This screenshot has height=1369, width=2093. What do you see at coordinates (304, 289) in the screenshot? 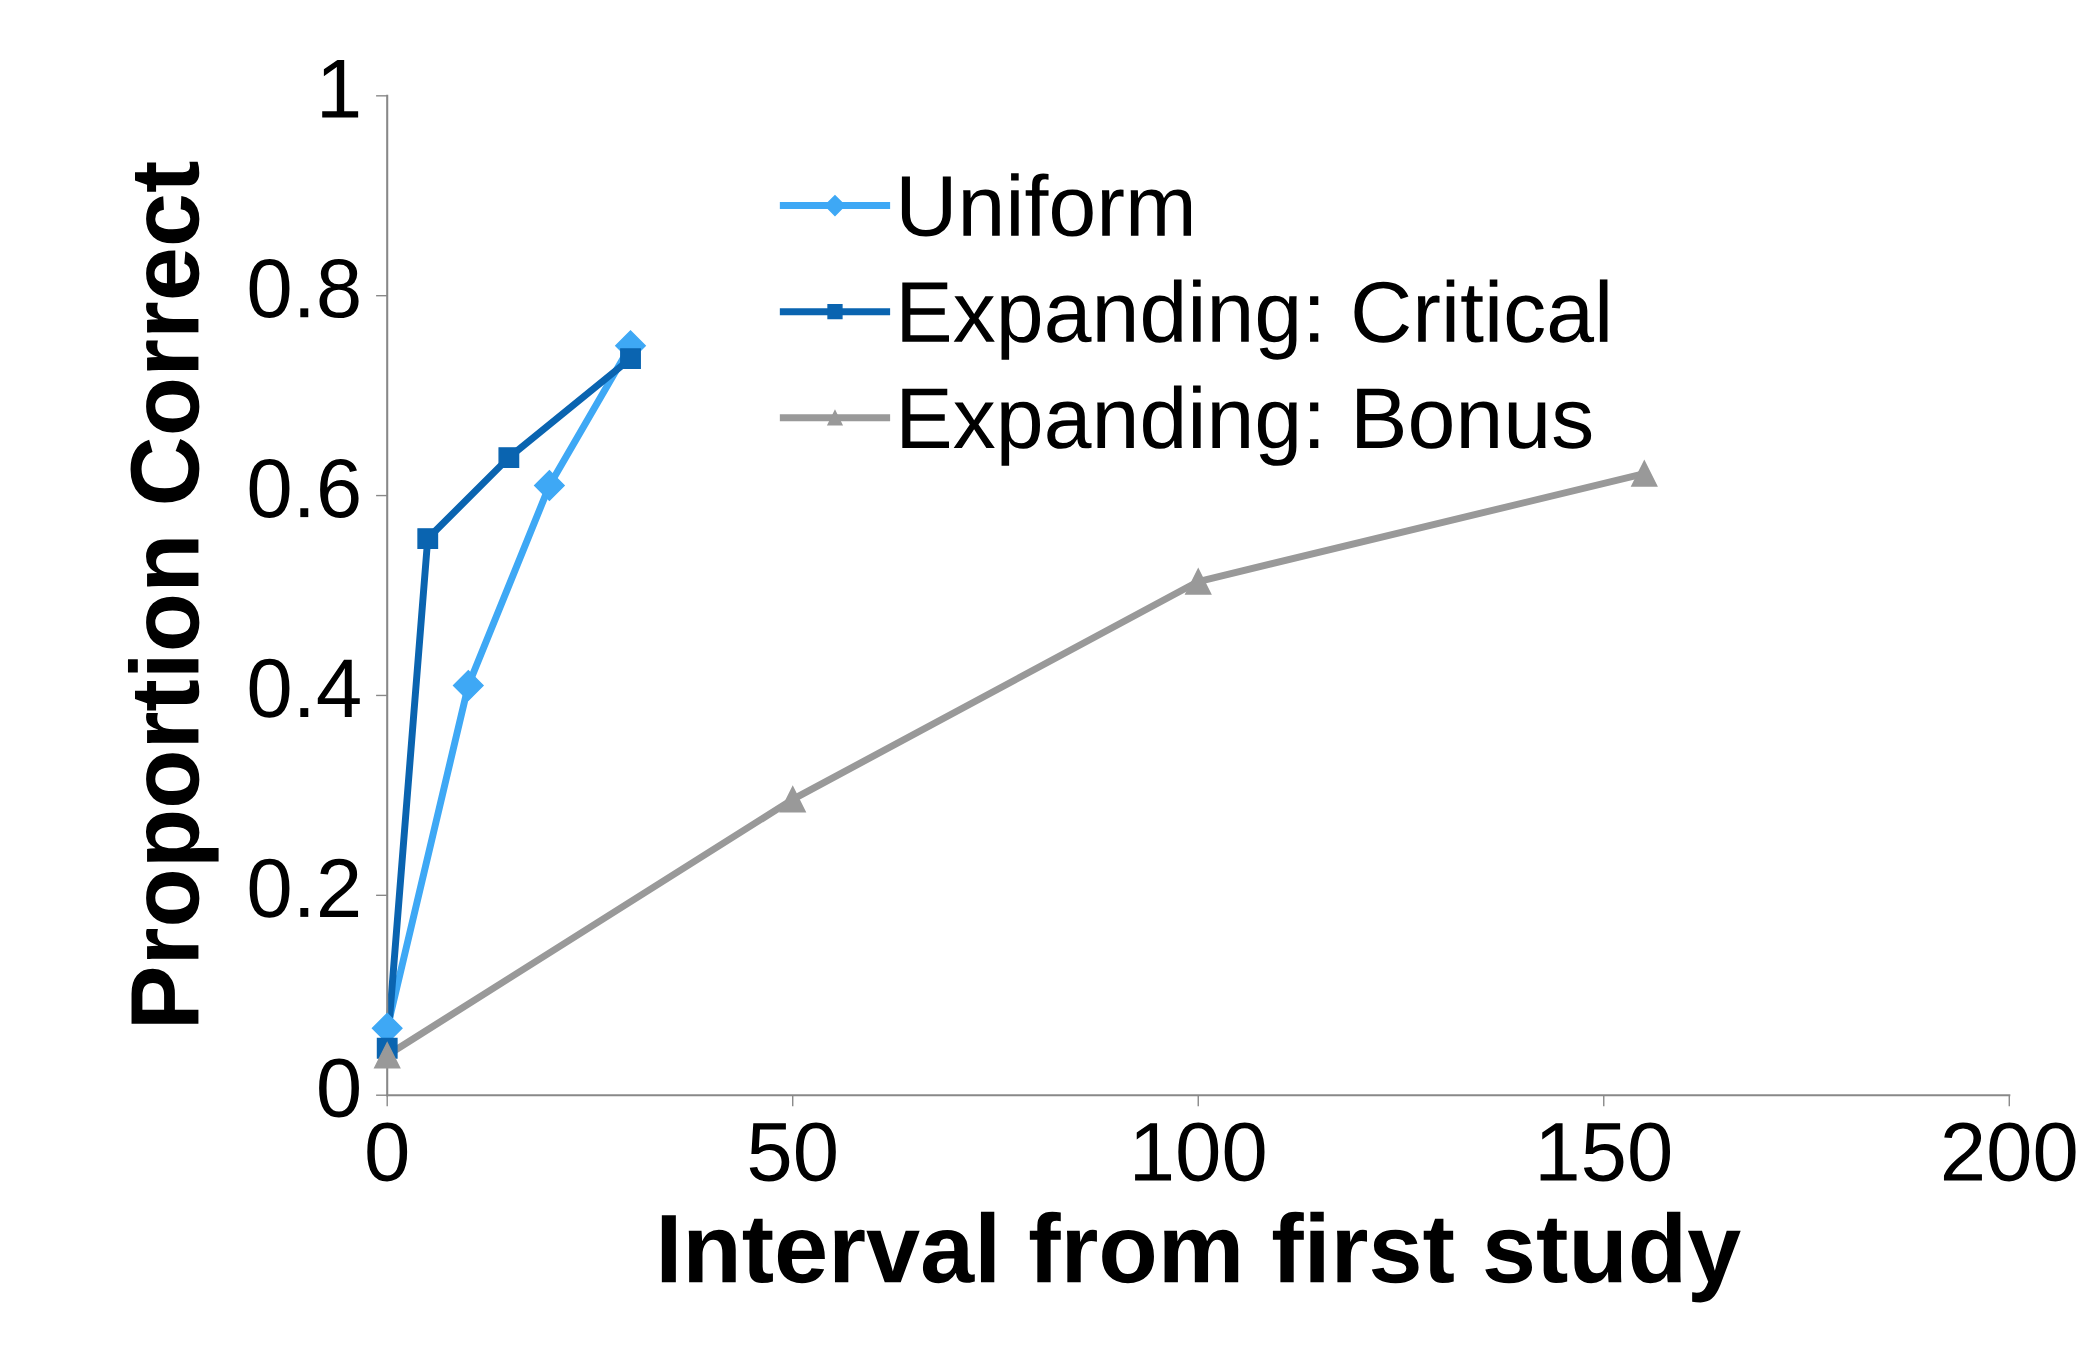
I see `y-tick-label: 0.8` at bounding box center [304, 289].